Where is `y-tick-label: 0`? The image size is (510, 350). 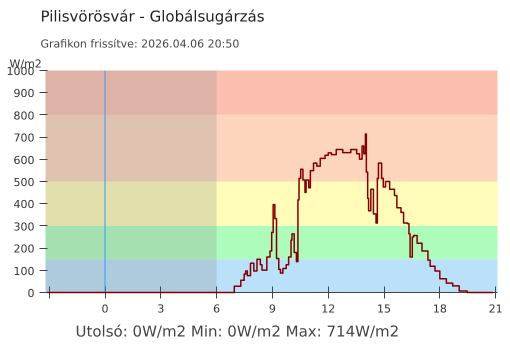
y-tick-label: 0 is located at coordinates (31, 293).